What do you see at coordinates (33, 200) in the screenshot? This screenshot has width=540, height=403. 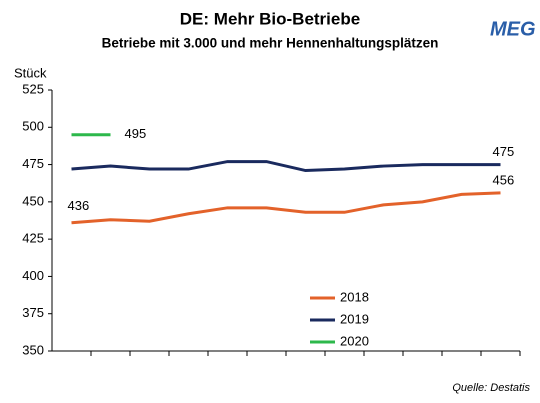 I see `y-tick-label: 450` at bounding box center [33, 200].